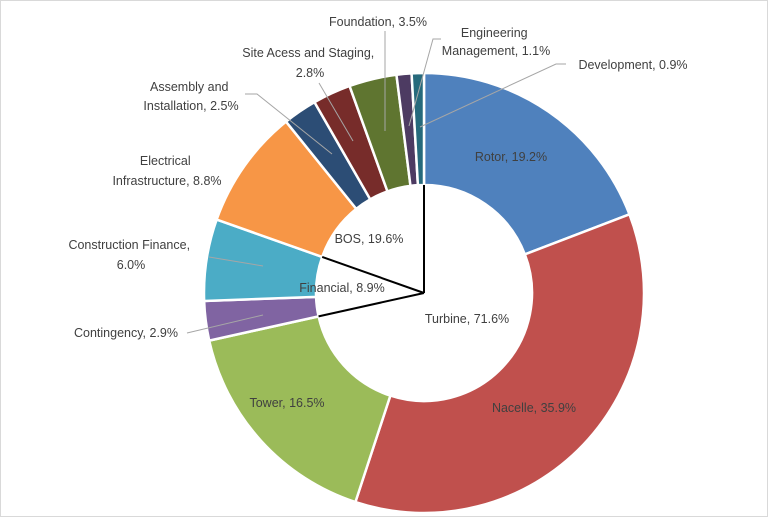 The image size is (768, 517). What do you see at coordinates (424, 82) in the screenshot?
I see `leader-line-engineering-management` at bounding box center [424, 82].